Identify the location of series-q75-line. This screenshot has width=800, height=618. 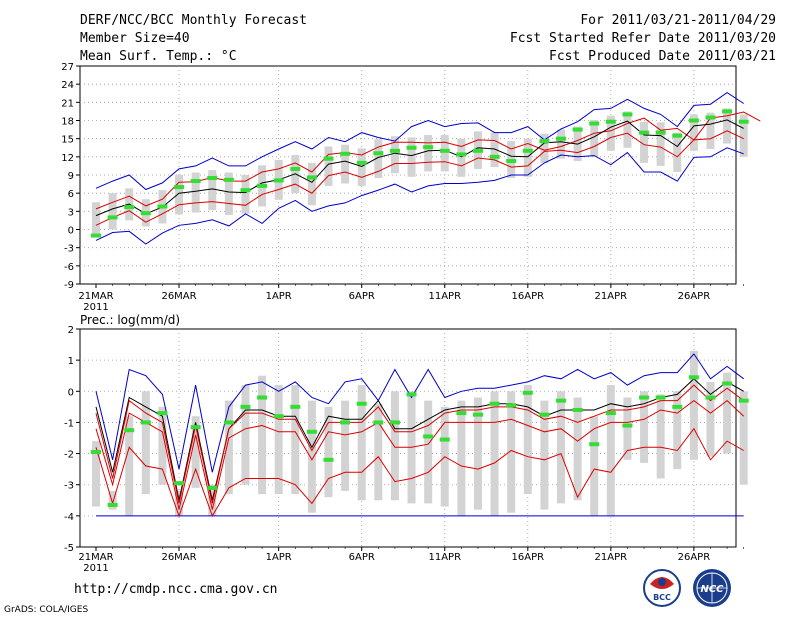
(428, 160).